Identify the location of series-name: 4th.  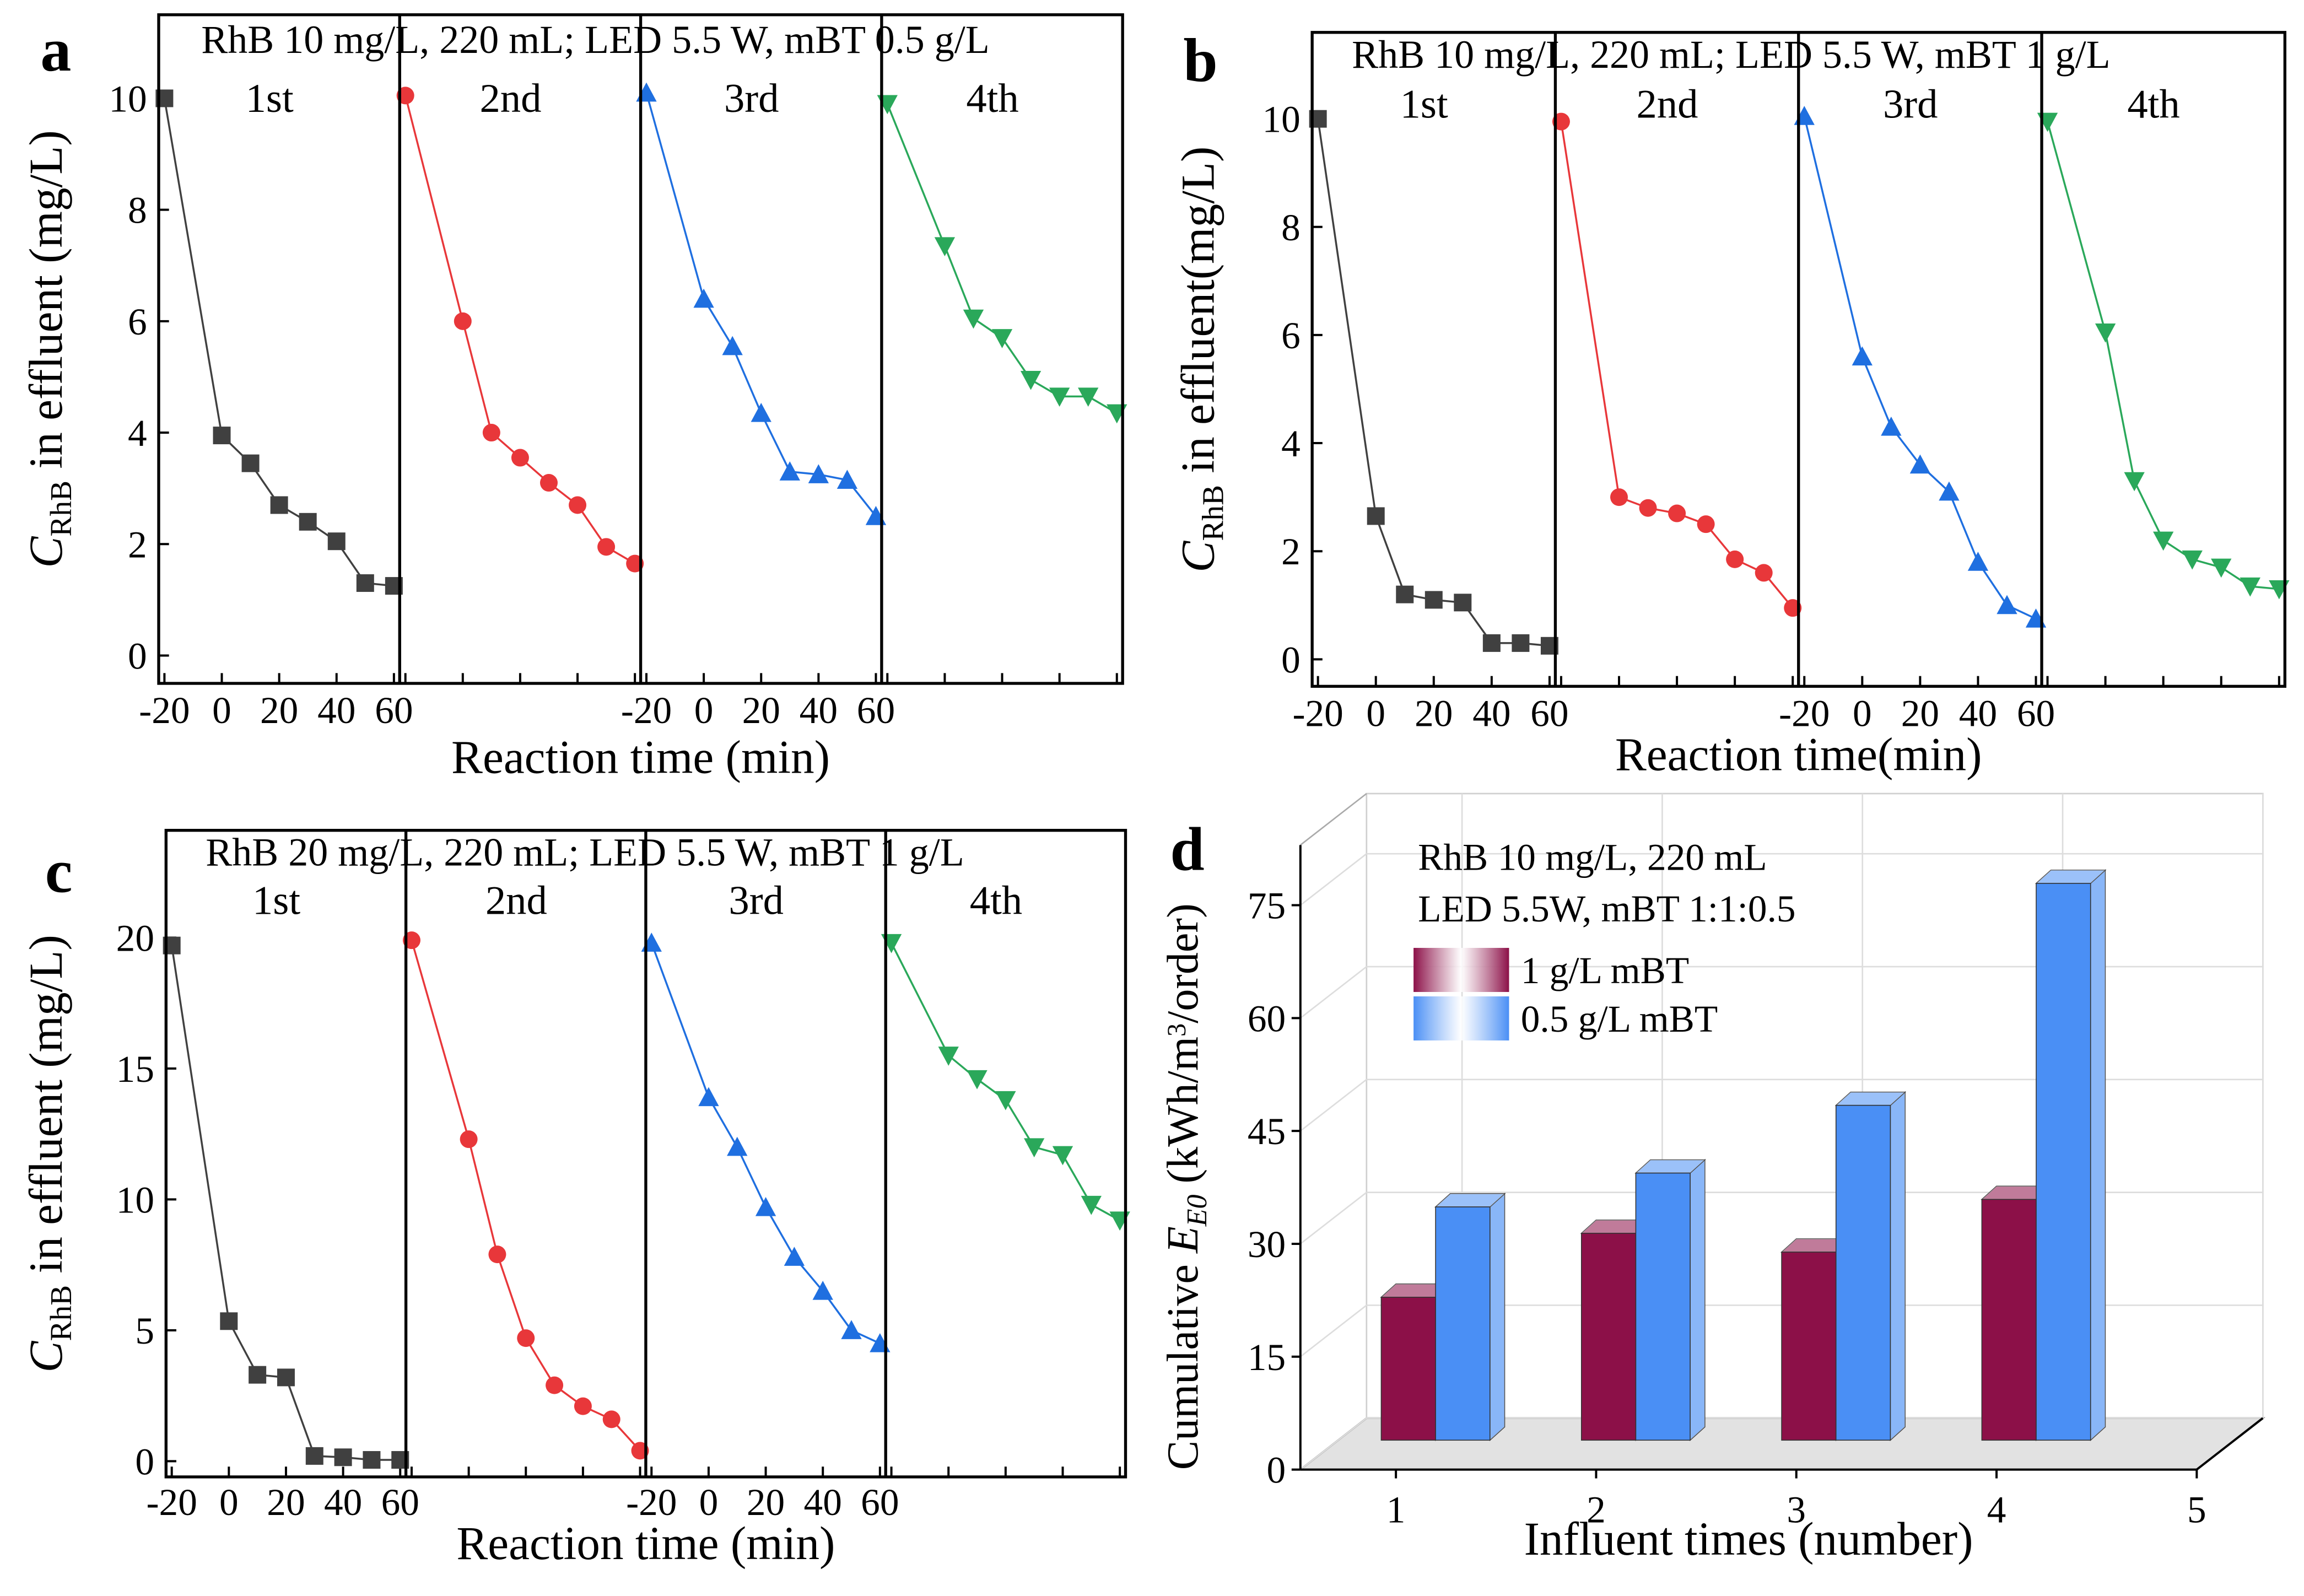
(996, 901).